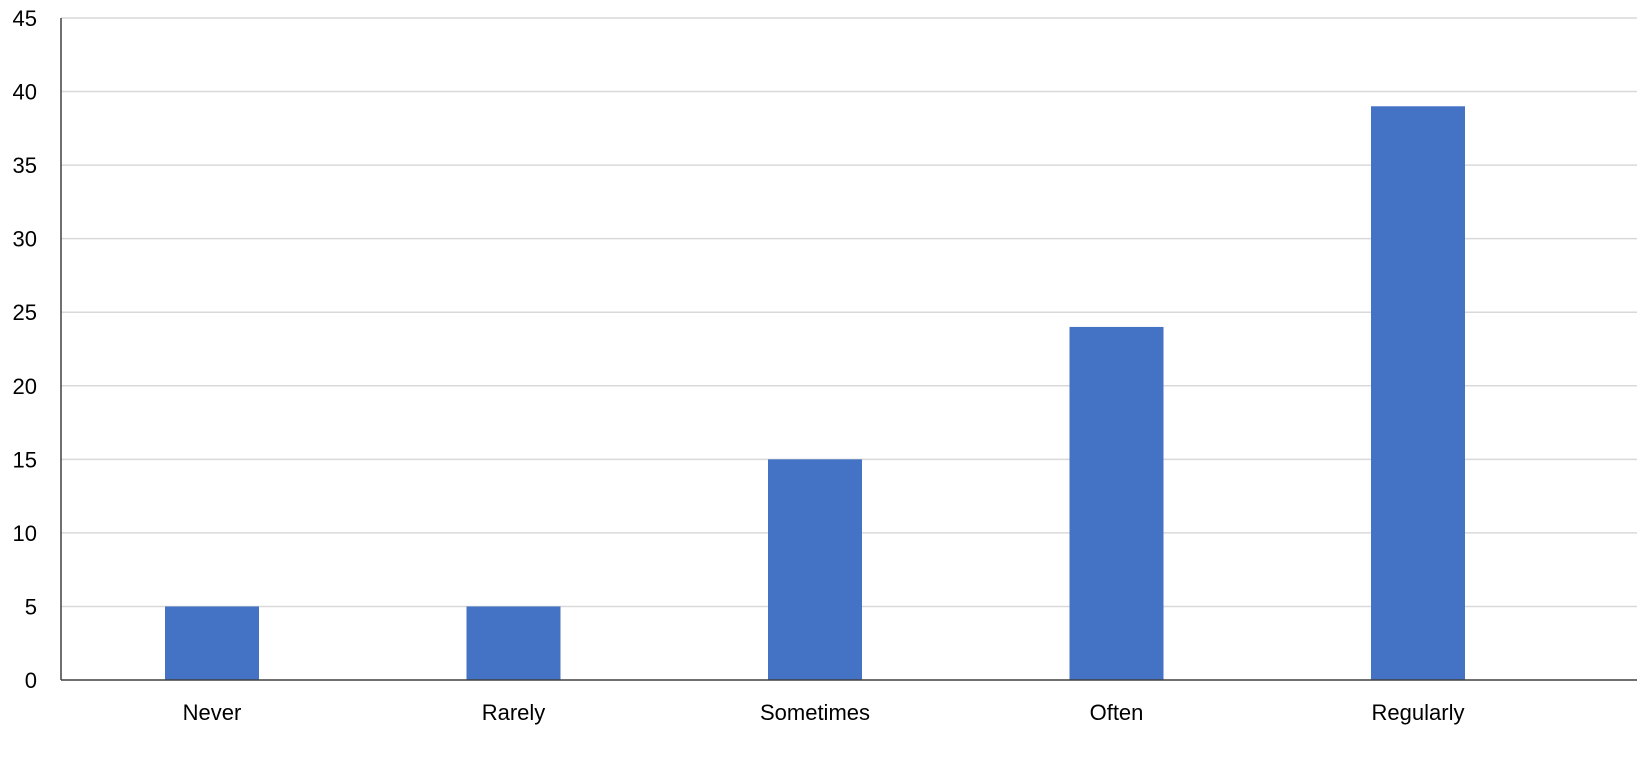 Image resolution: width=1637 pixels, height=762 pixels. Describe the element at coordinates (1418, 712) in the screenshot. I see `x-category-label: Regularly` at that location.